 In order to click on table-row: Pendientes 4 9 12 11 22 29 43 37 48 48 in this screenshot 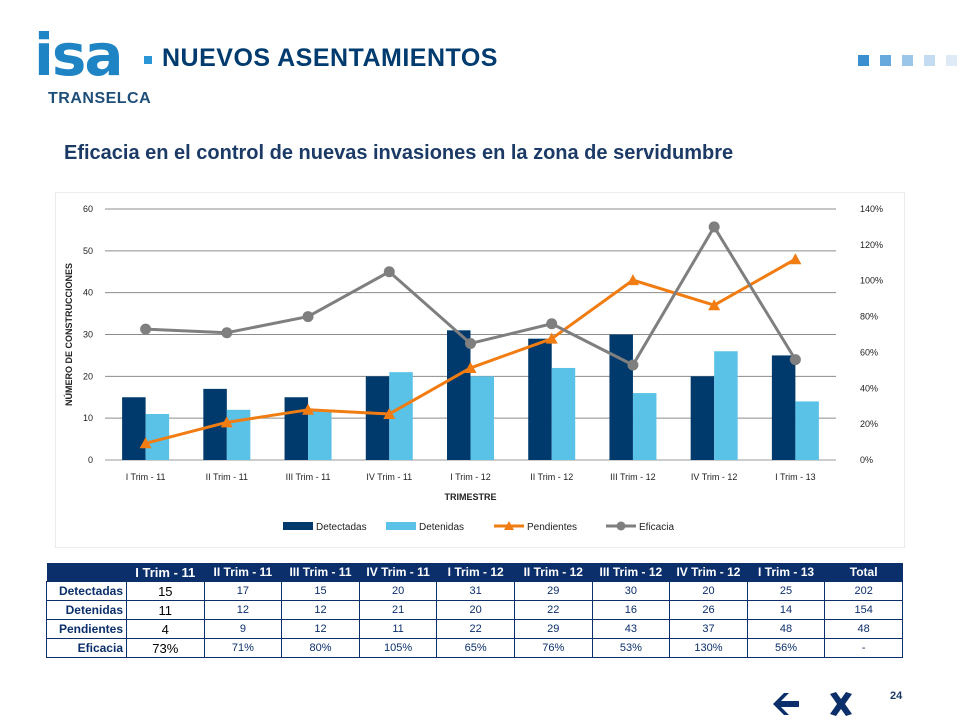, I will do `click(474, 629)`.